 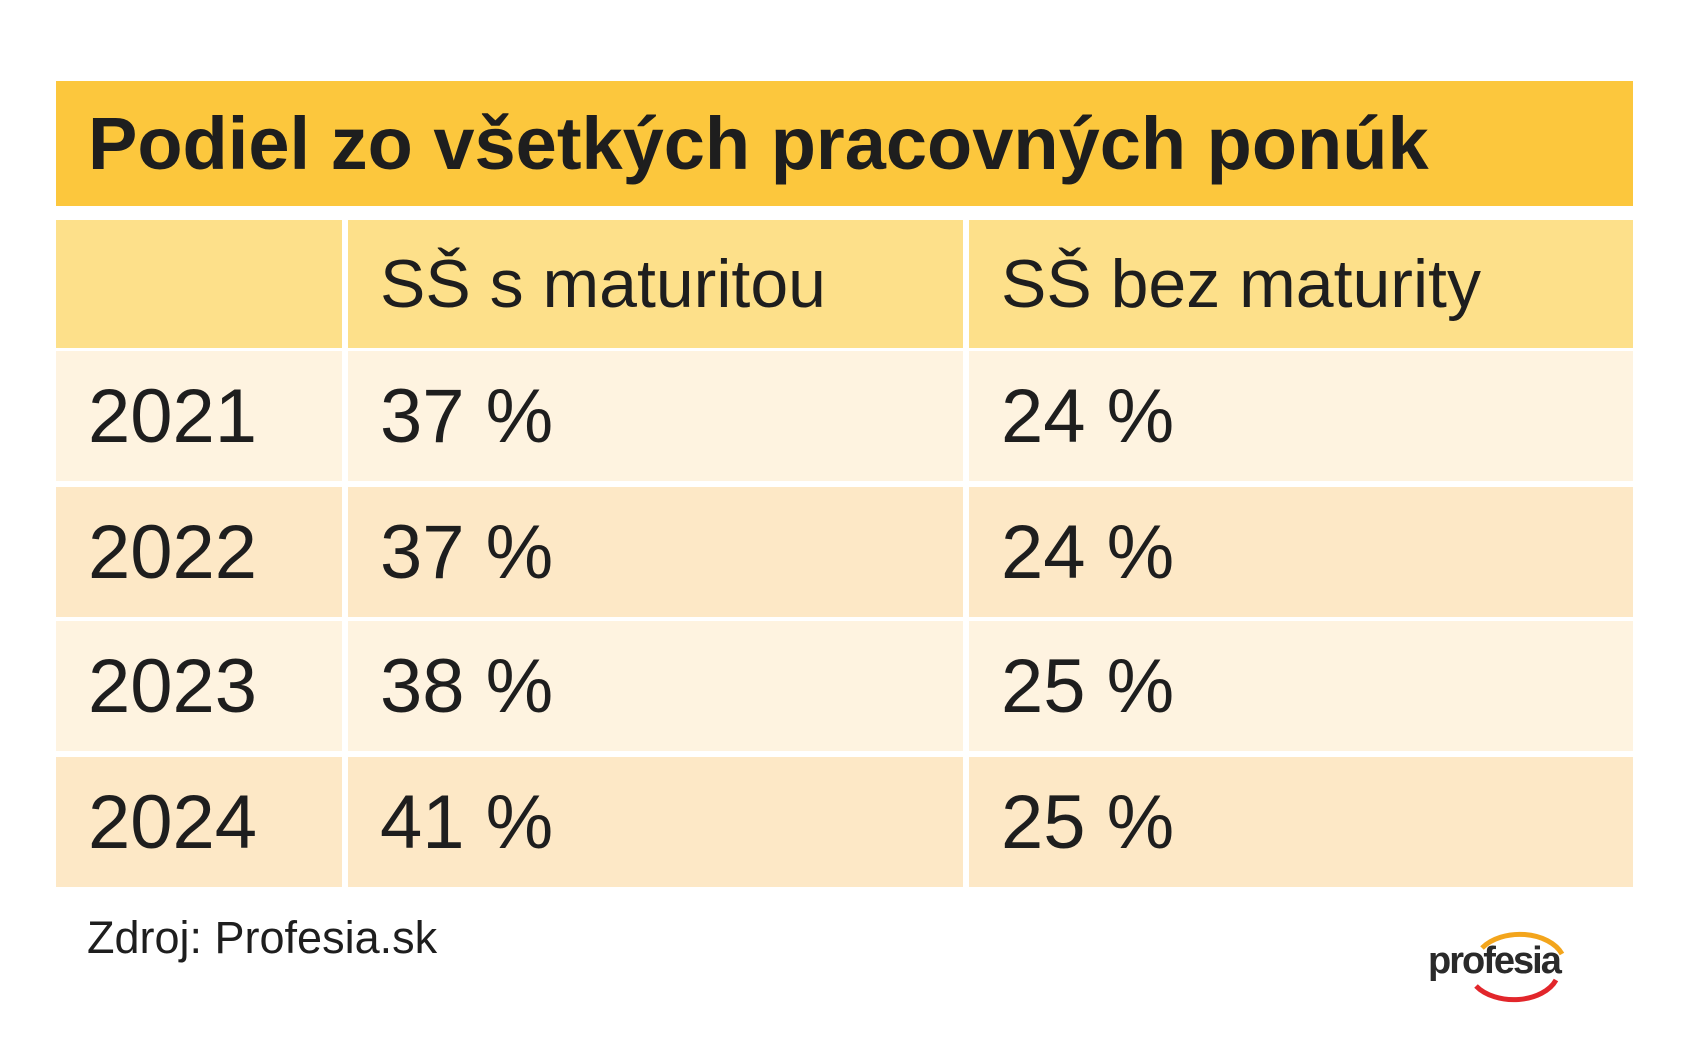 I want to click on logo: profesia, so click(x=1495, y=970).